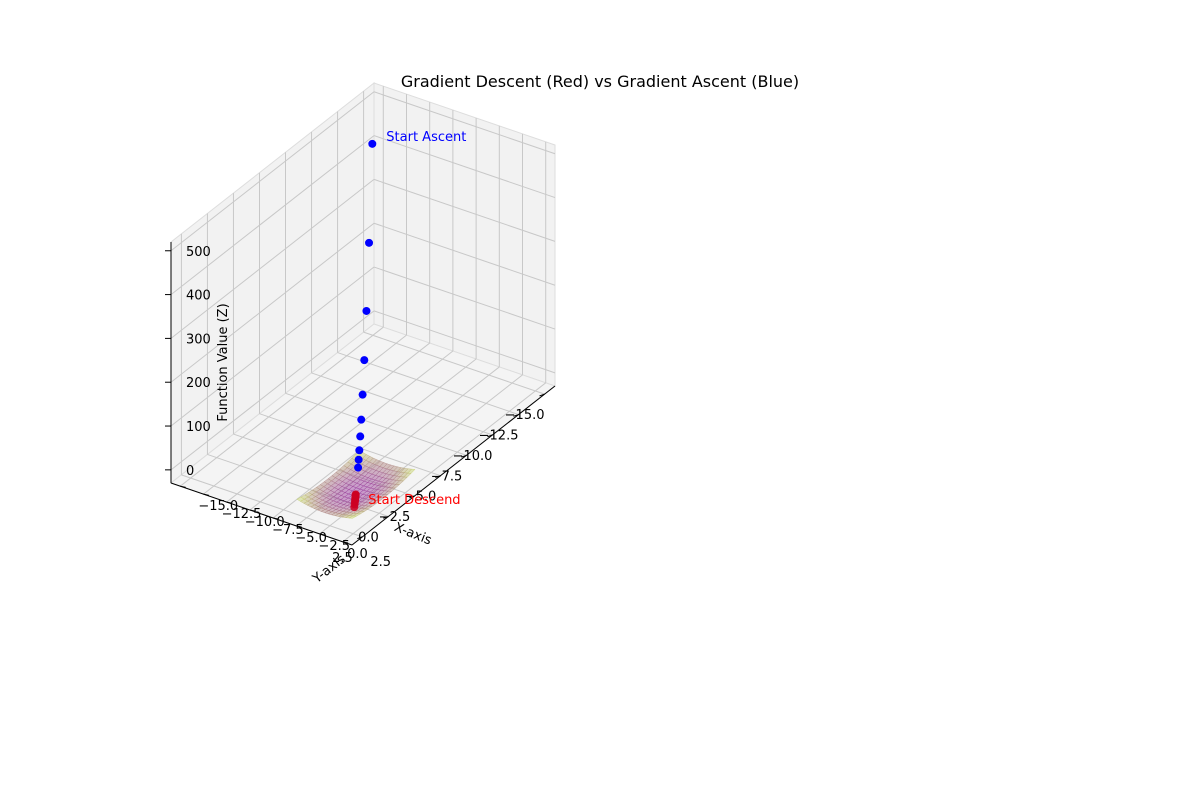  What do you see at coordinates (368, 537) in the screenshot?
I see `x-tick-label: 0.0` at bounding box center [368, 537].